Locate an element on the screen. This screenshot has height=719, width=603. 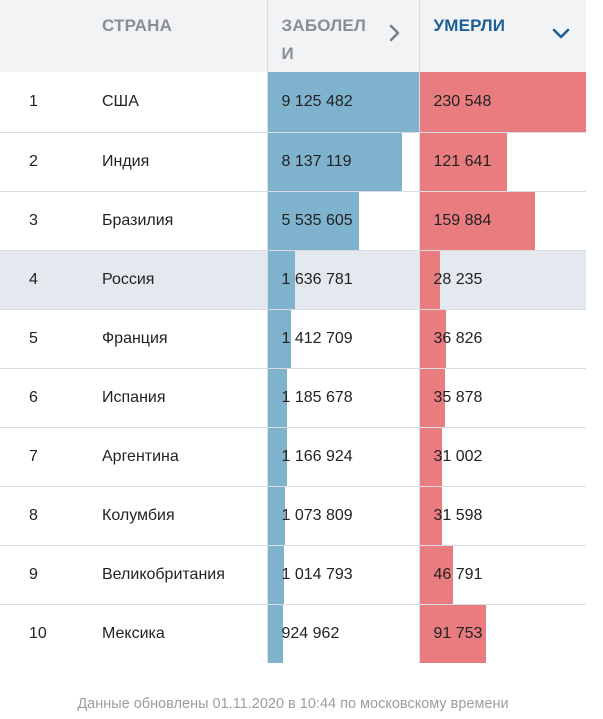
country-cell: Аргентина is located at coordinates (177, 456).